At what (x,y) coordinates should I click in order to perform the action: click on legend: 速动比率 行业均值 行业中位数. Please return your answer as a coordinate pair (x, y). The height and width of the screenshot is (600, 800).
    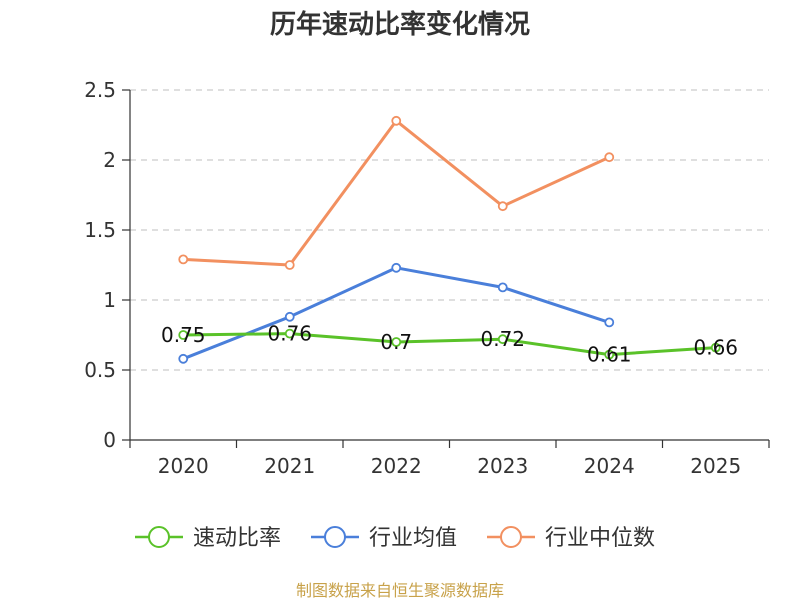
    Looking at the image, I should click on (395, 538).